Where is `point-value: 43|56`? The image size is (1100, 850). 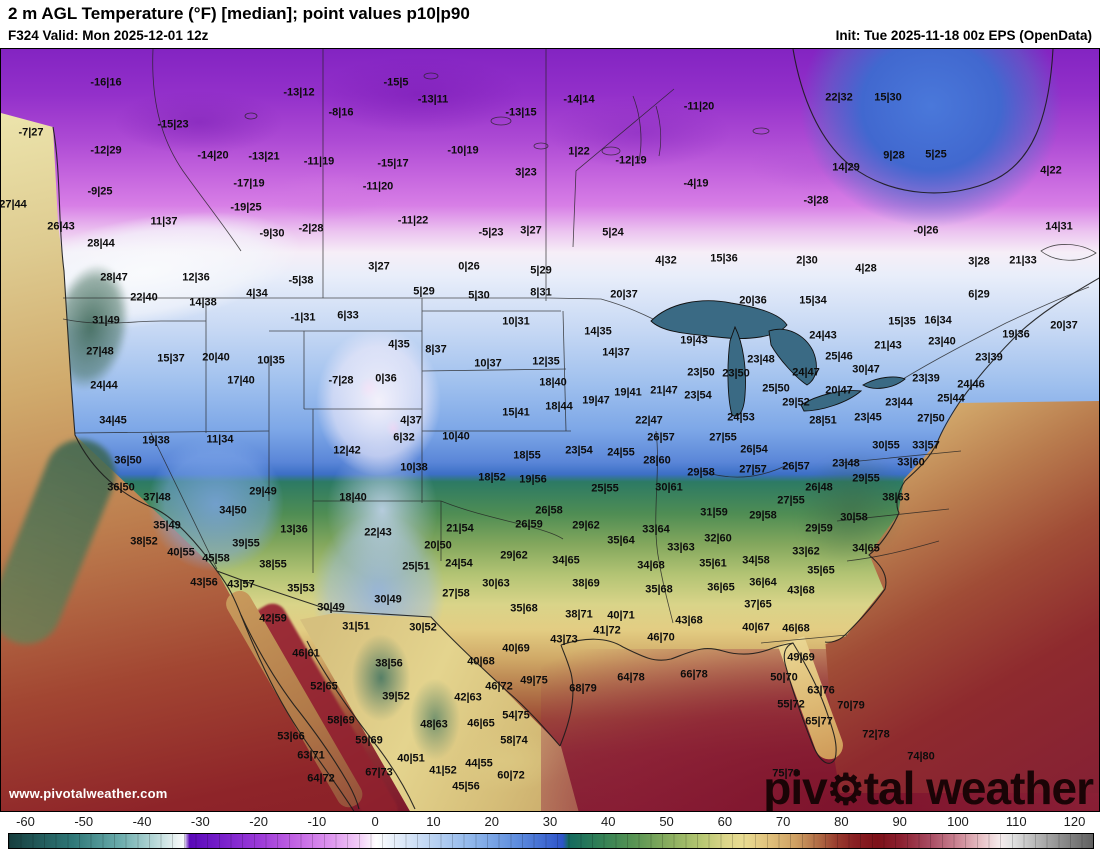
point-value: 43|56 is located at coordinates (204, 582).